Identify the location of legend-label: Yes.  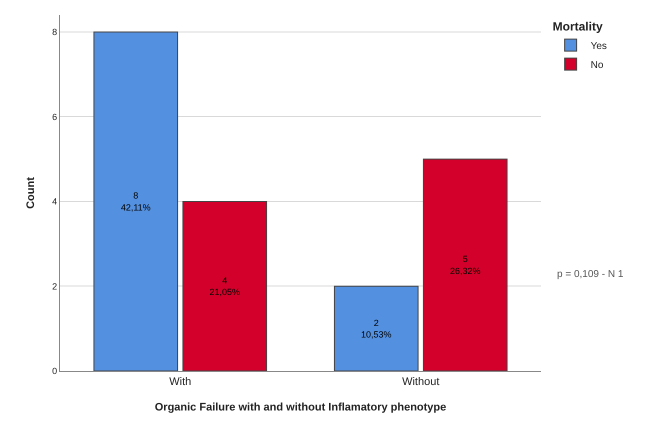
(598, 46).